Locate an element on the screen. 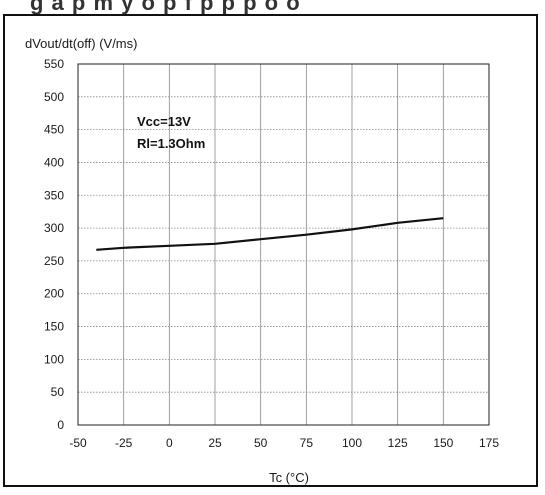 The height and width of the screenshot is (495, 545). y-tick-label: 300 is located at coordinates (54, 228).